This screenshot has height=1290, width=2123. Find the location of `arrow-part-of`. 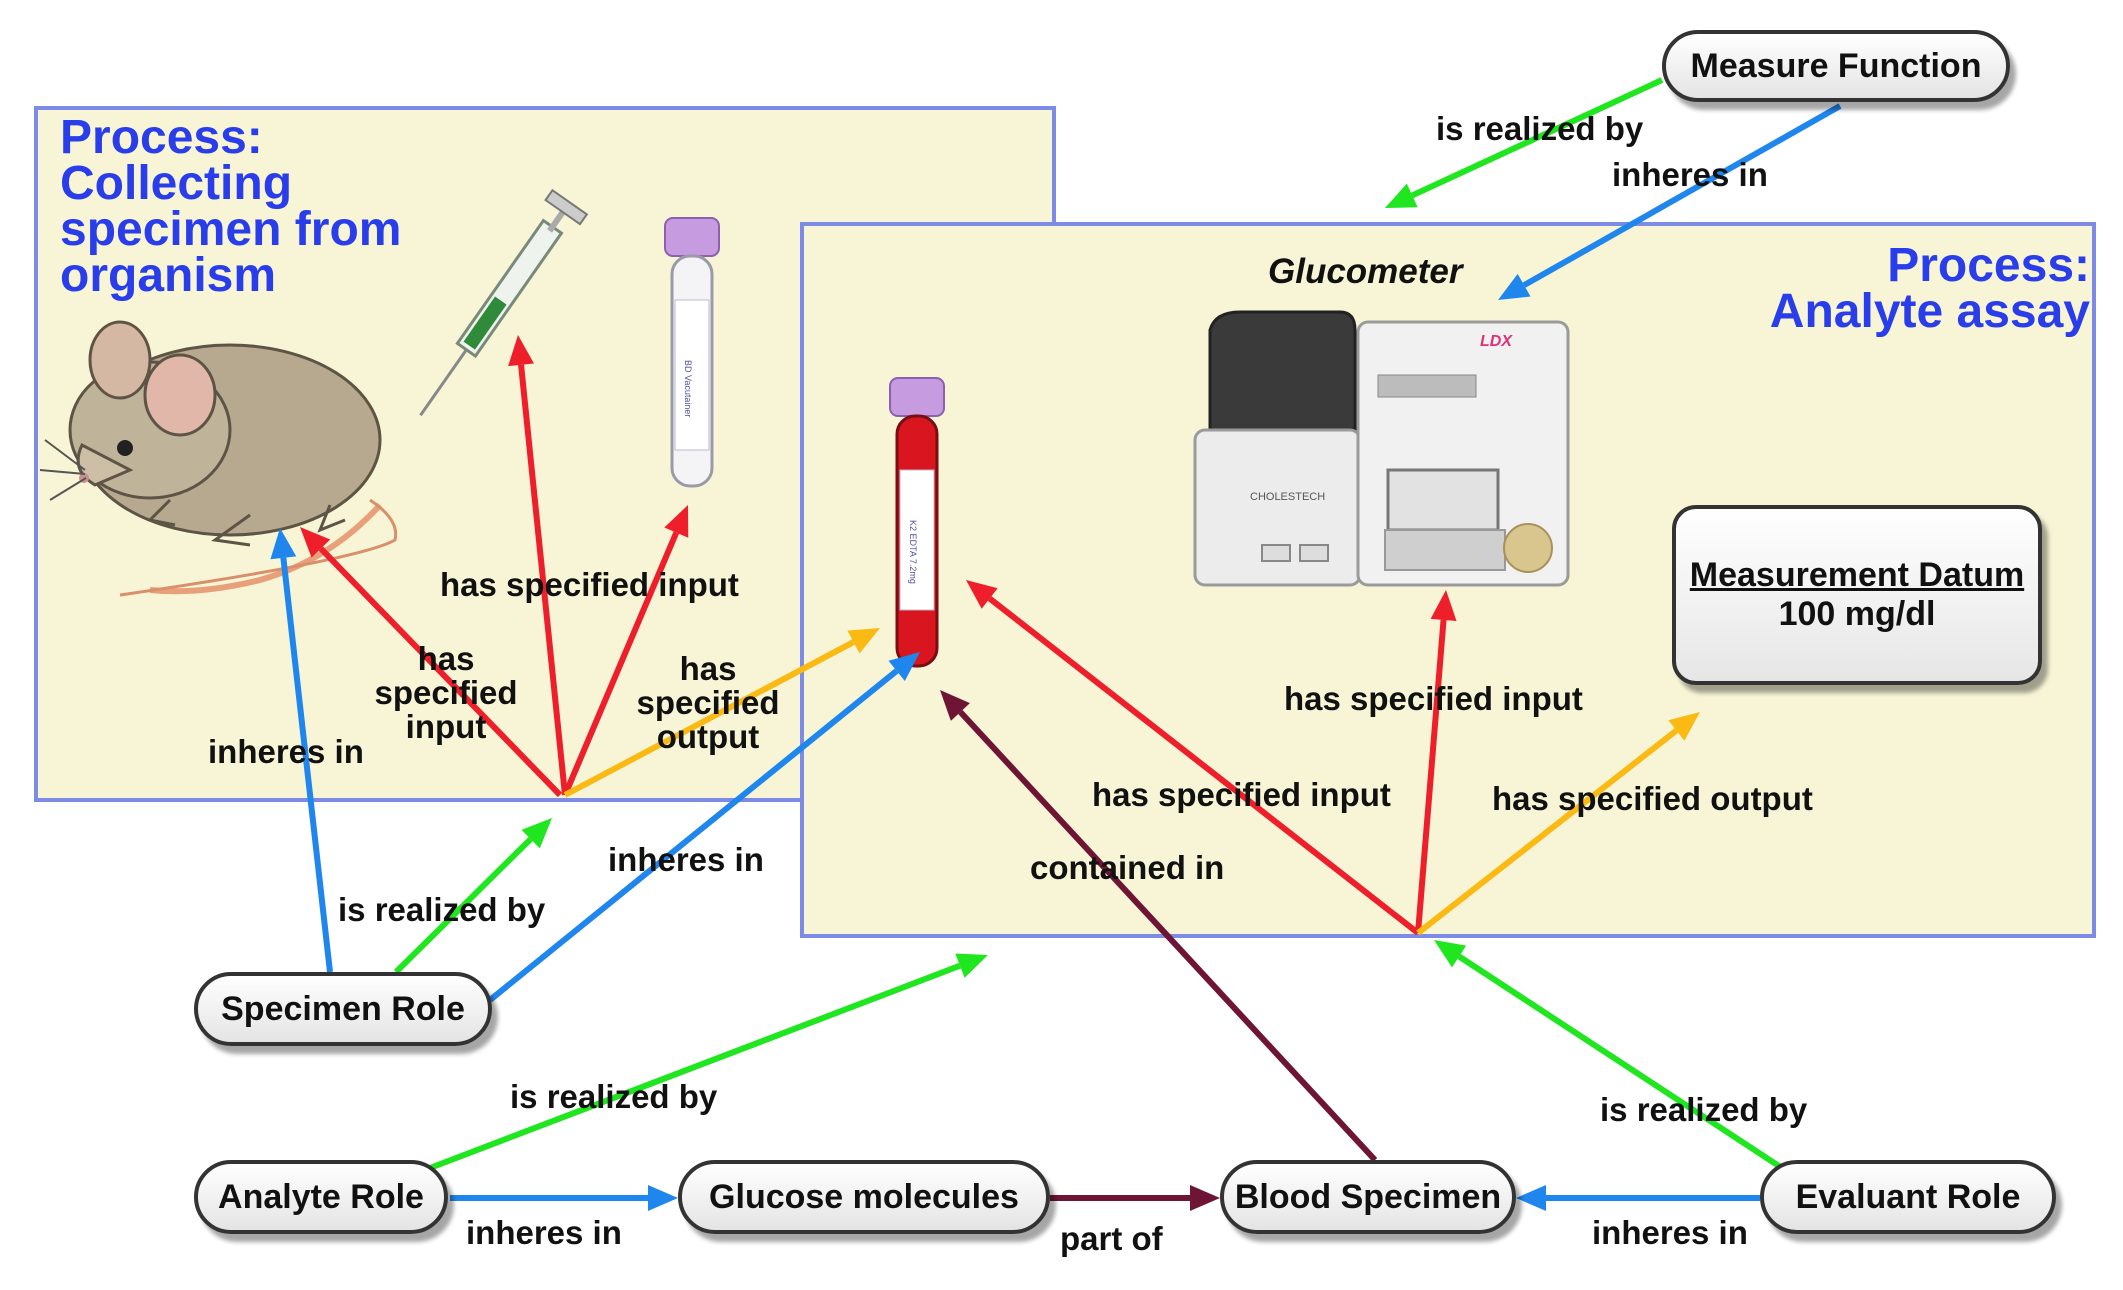

arrow-part-of is located at coordinates (1135, 1198).